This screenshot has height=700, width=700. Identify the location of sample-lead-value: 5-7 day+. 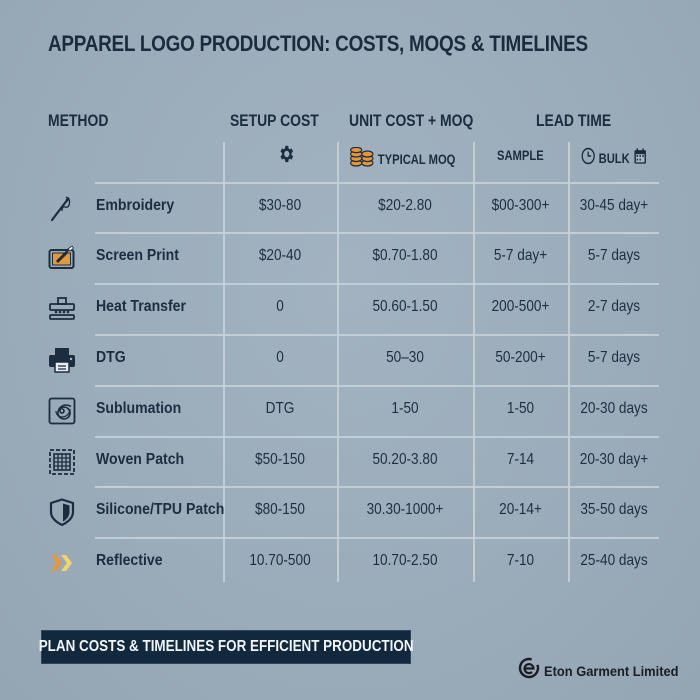
(520, 255).